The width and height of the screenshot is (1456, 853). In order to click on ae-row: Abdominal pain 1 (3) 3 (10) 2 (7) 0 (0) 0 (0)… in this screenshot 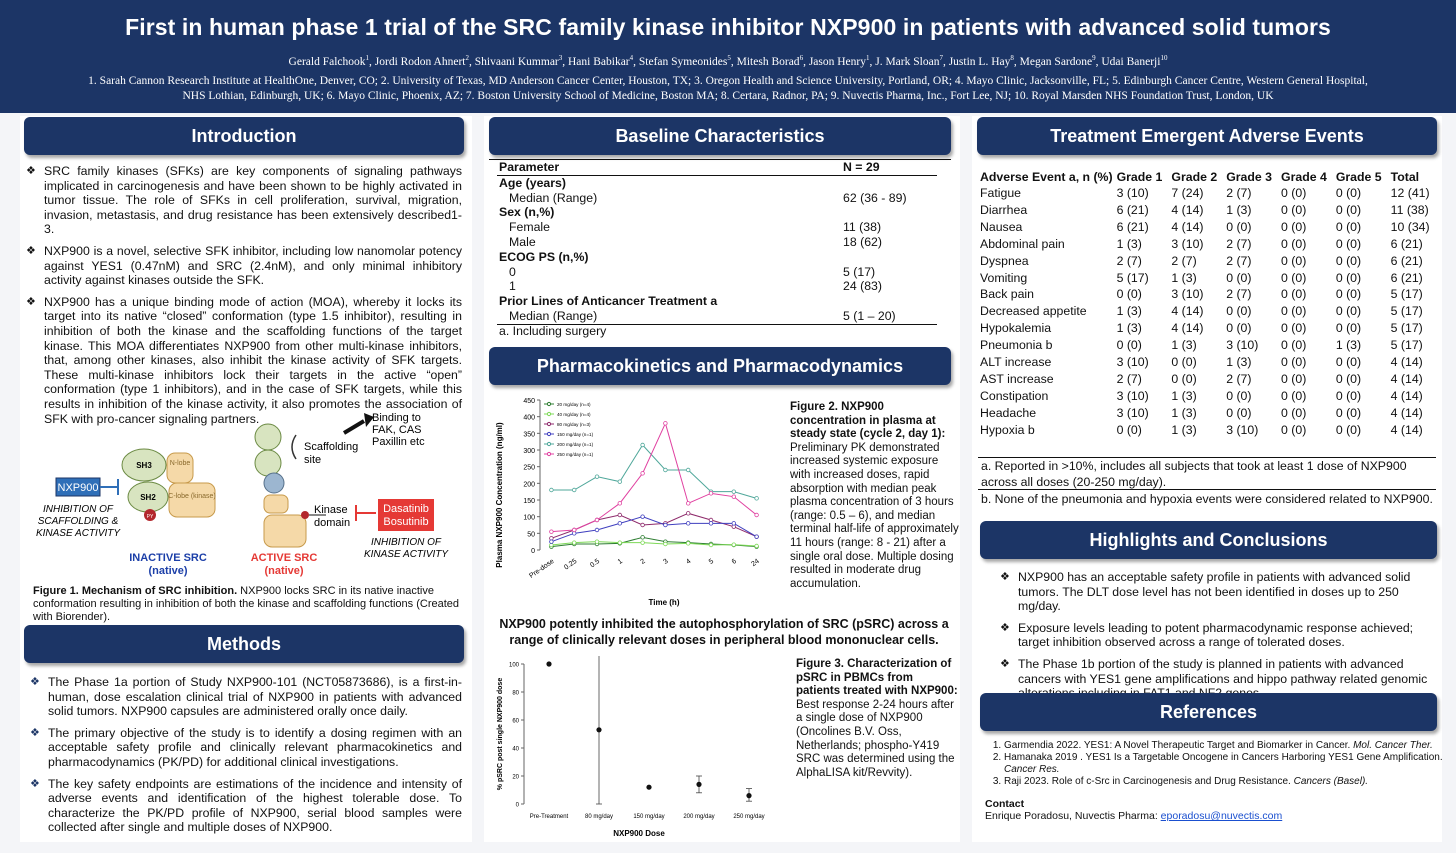, I will do `click(1207, 244)`.